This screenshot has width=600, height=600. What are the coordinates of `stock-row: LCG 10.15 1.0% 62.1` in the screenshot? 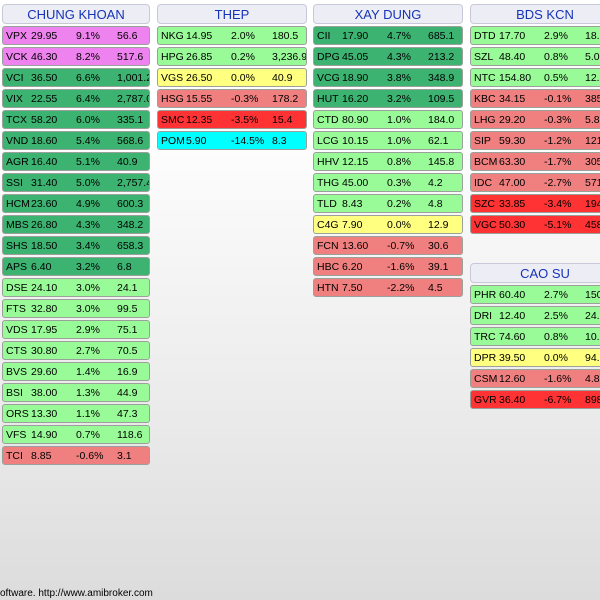 It's located at (388, 140).